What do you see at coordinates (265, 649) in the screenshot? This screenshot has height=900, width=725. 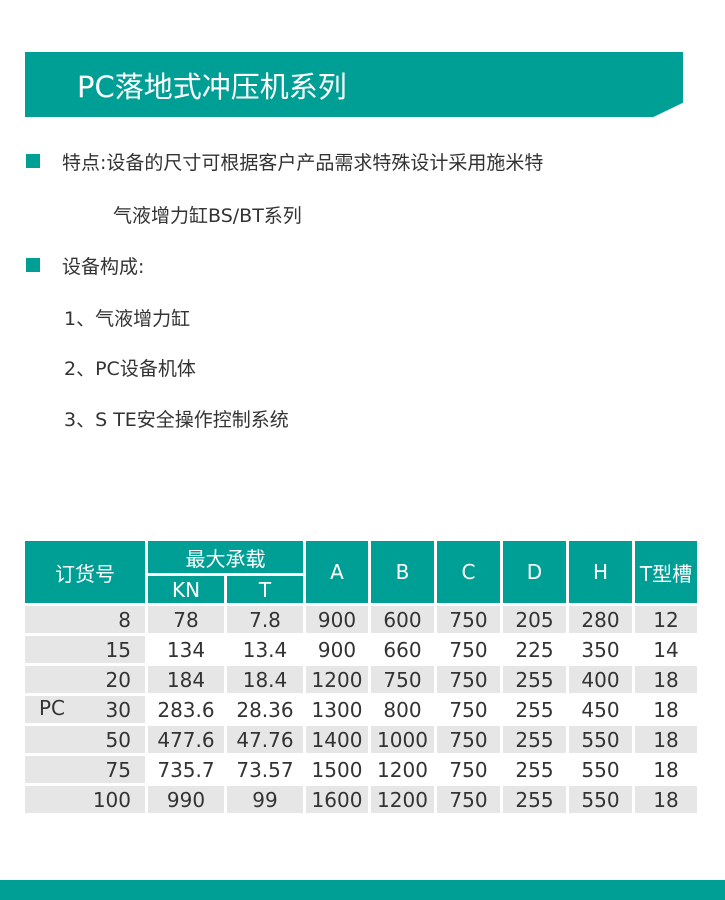 I see `value-cell: 13.4` at bounding box center [265, 649].